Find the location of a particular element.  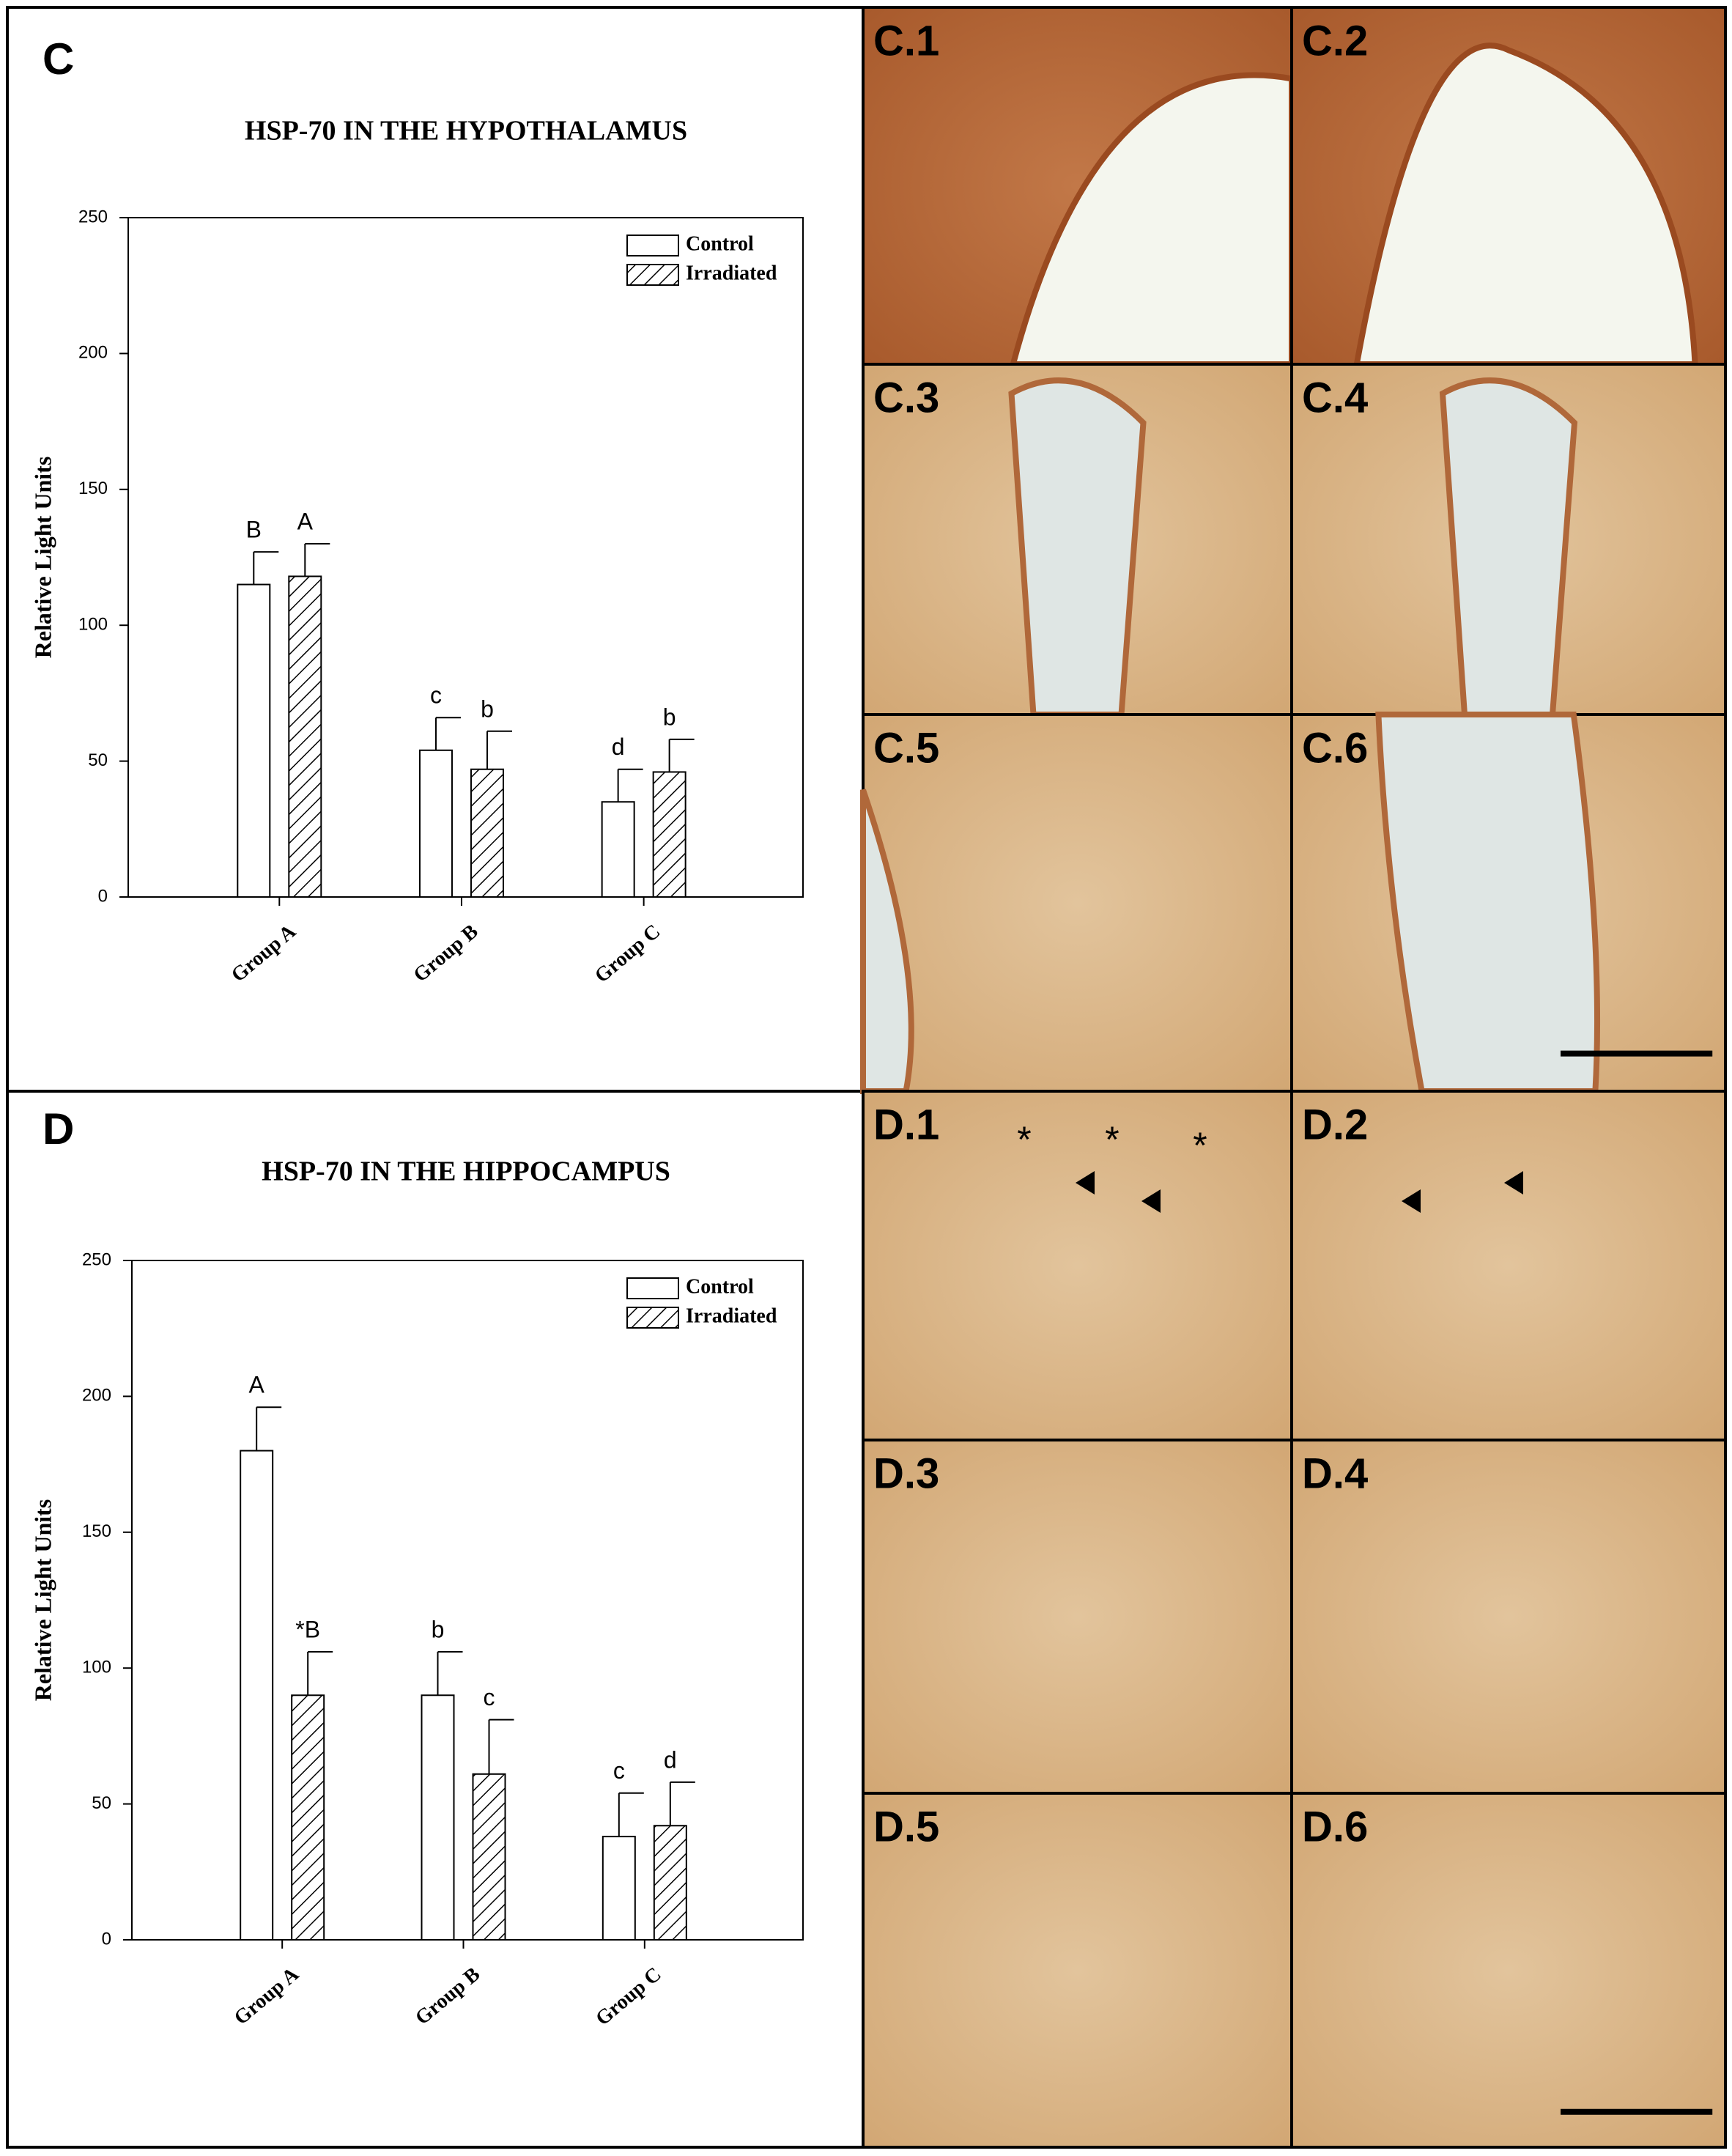

significance-label: *B is located at coordinates (307, 1629).